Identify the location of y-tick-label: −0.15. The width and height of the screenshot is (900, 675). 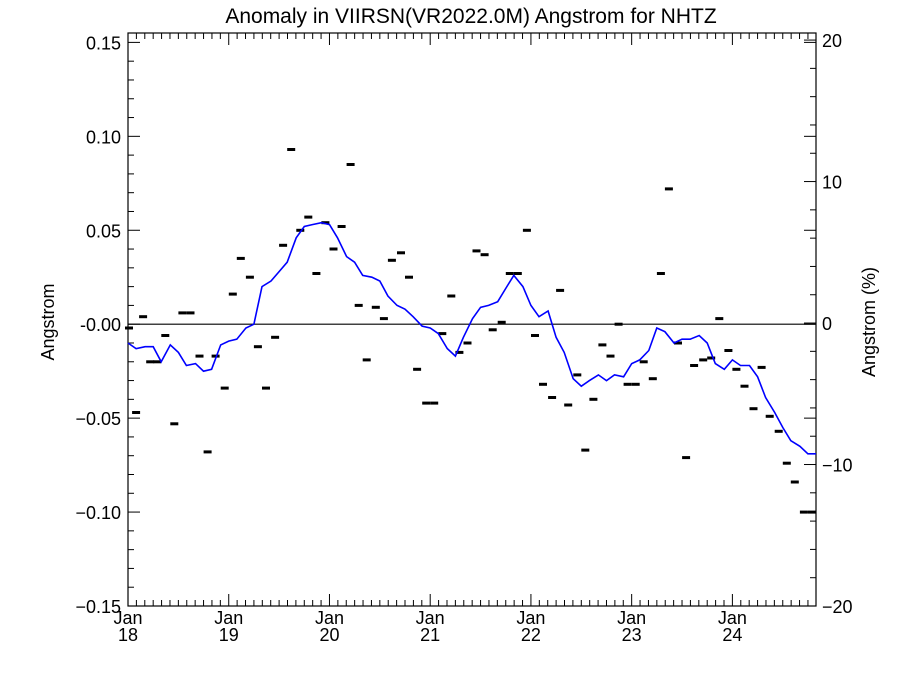
(98, 607).